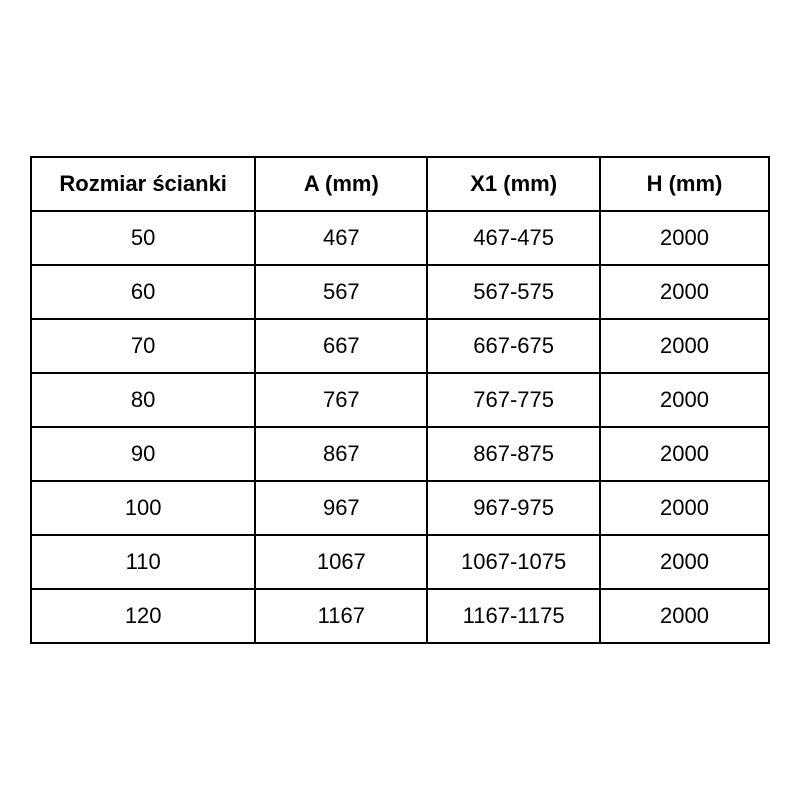 The height and width of the screenshot is (800, 800). Describe the element at coordinates (513, 238) in the screenshot. I see `table-cell: 467-475` at that location.